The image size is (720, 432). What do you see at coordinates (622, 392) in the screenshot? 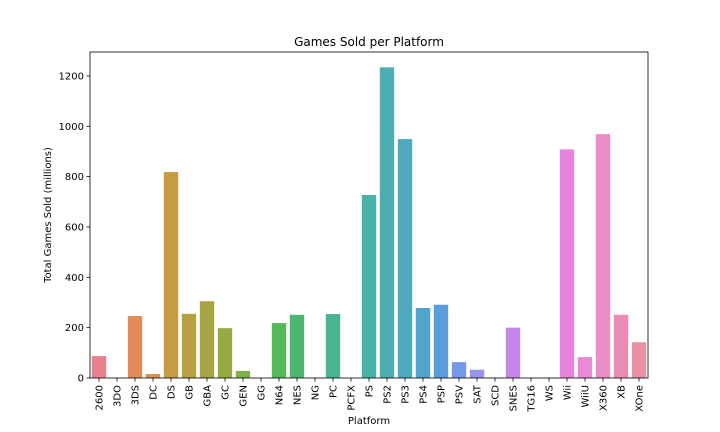
I see `x-tick-label: XB` at bounding box center [622, 392].